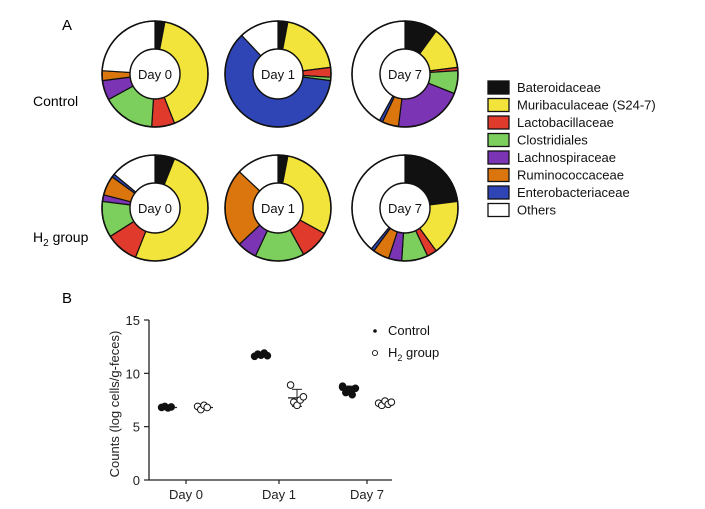  What do you see at coordinates (55, 101) in the screenshot?
I see `row-label-control: Control` at bounding box center [55, 101].